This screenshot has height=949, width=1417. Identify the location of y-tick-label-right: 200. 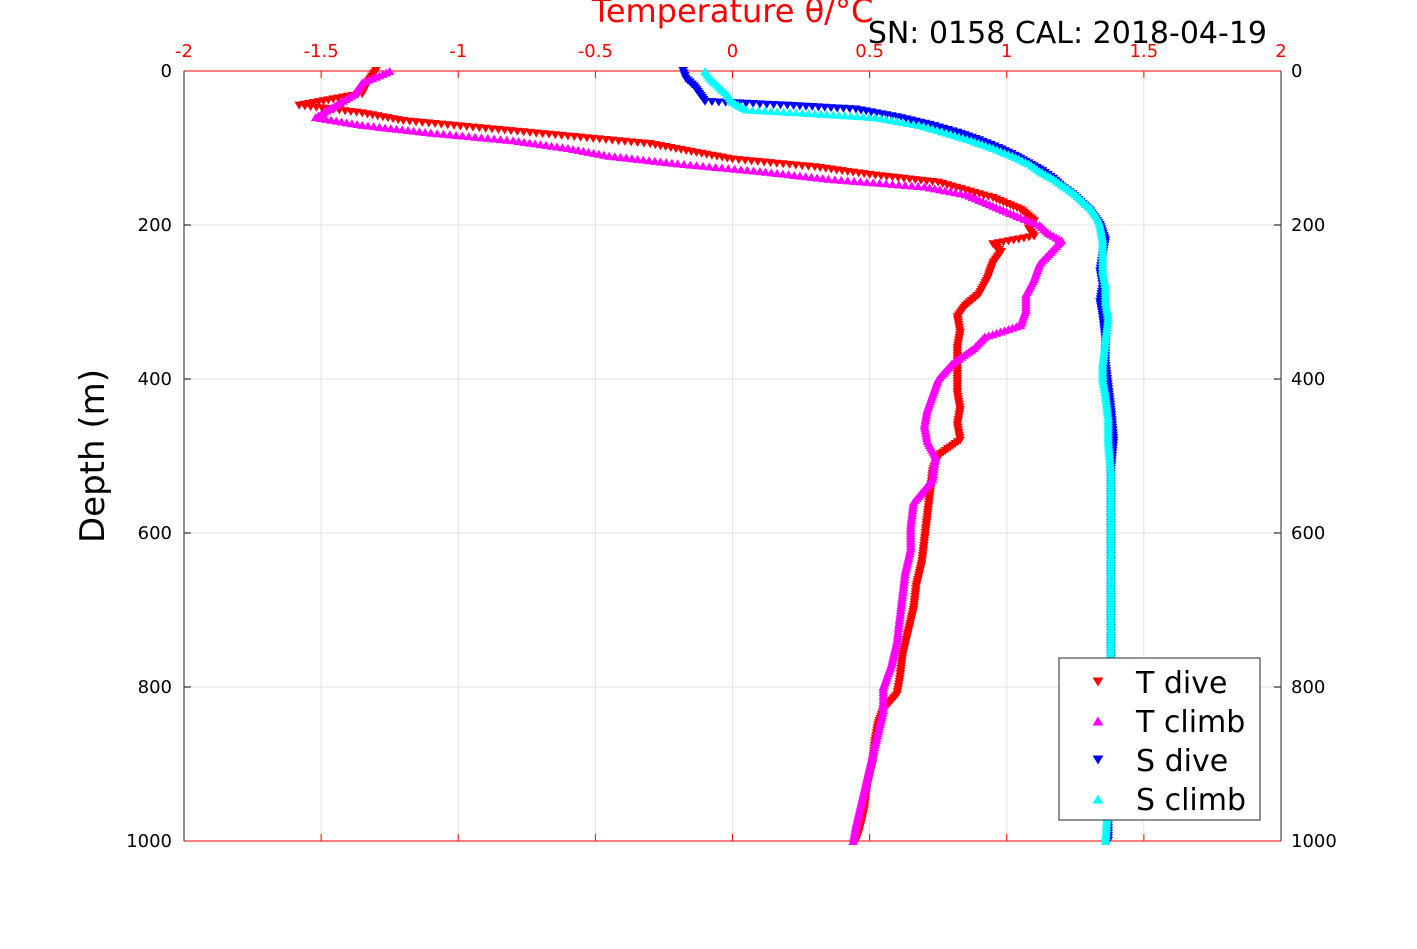
(1308, 225).